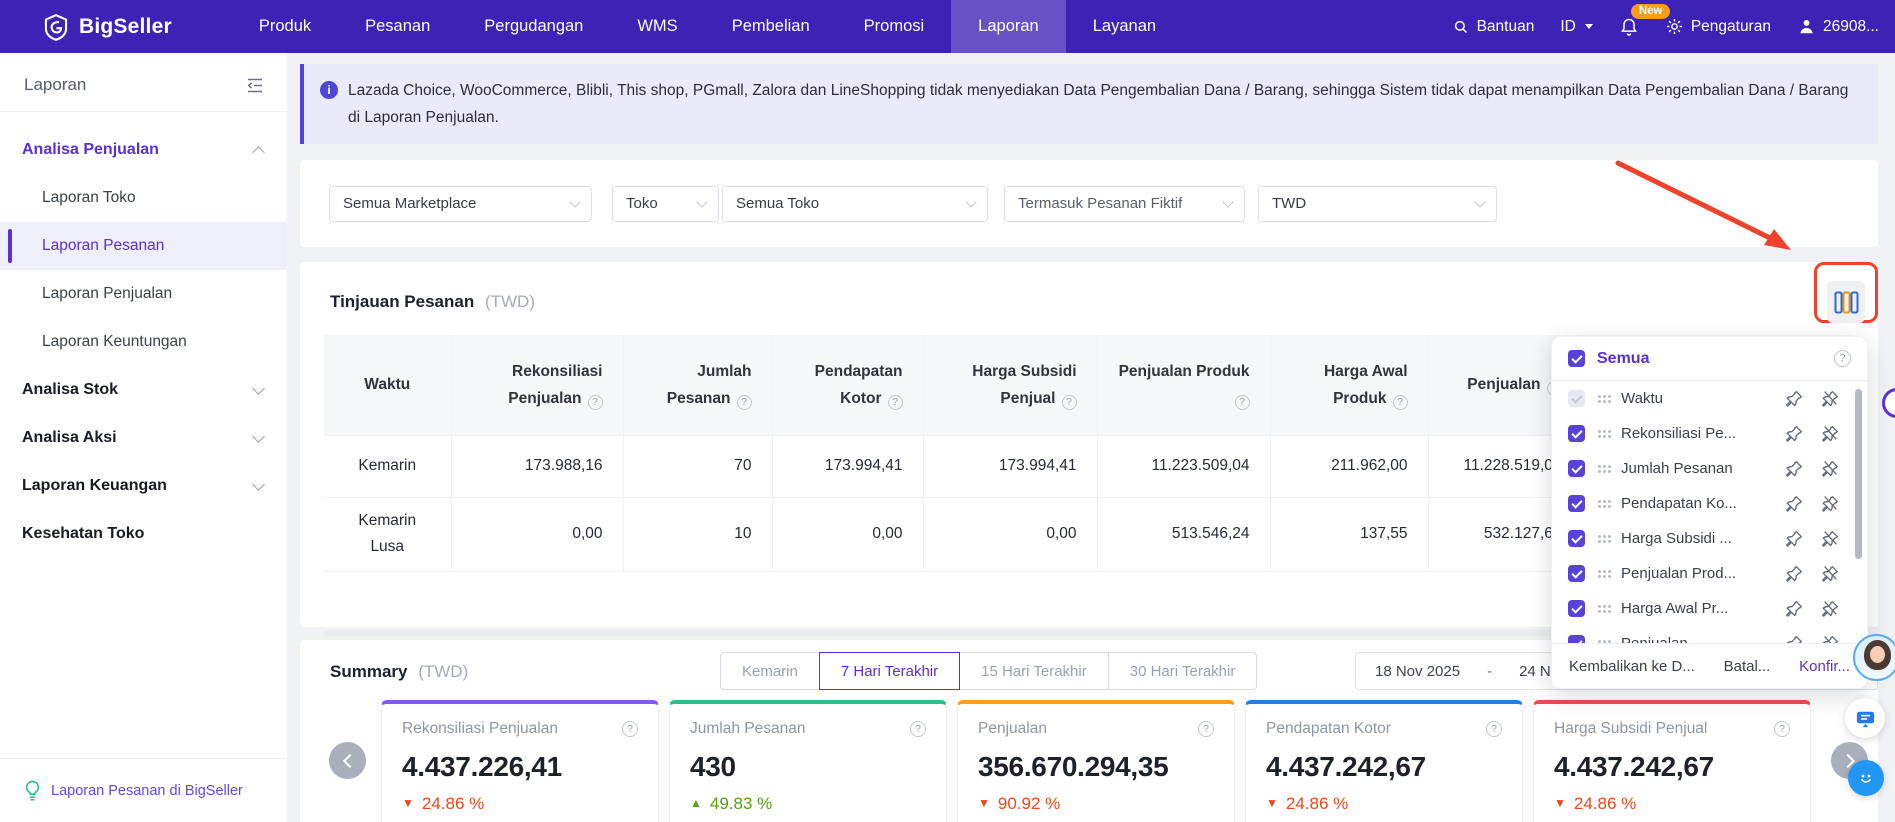  What do you see at coordinates (1124, 203) in the screenshot?
I see `fictitious-order-filter: Termasuk Pesanan Fiktif` at bounding box center [1124, 203].